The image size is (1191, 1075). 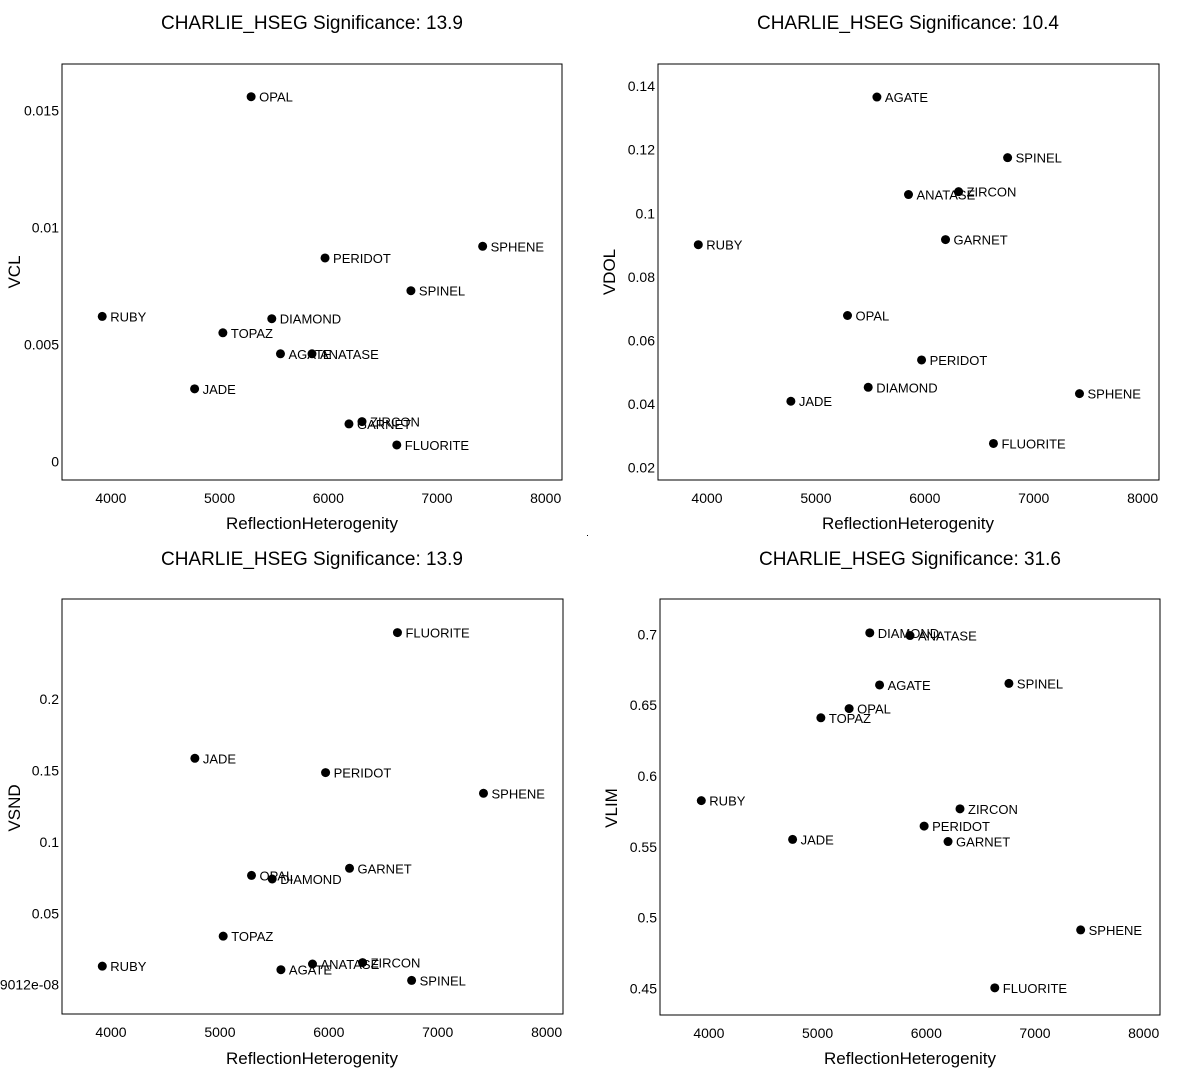 I want to click on y-tick-label: 0.2, so click(x=50, y=699).